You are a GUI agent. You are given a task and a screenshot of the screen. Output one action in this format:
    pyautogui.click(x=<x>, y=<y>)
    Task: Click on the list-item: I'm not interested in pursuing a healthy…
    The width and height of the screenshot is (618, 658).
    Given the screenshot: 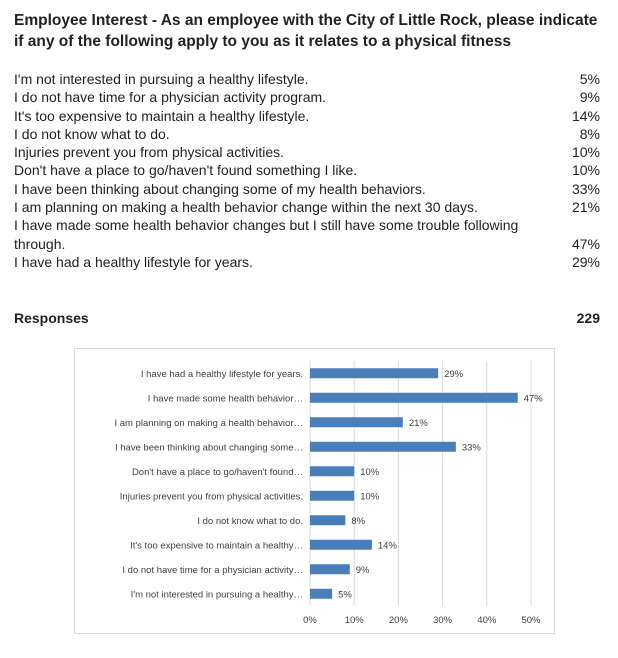 What is the action you would take?
    pyautogui.click(x=307, y=79)
    